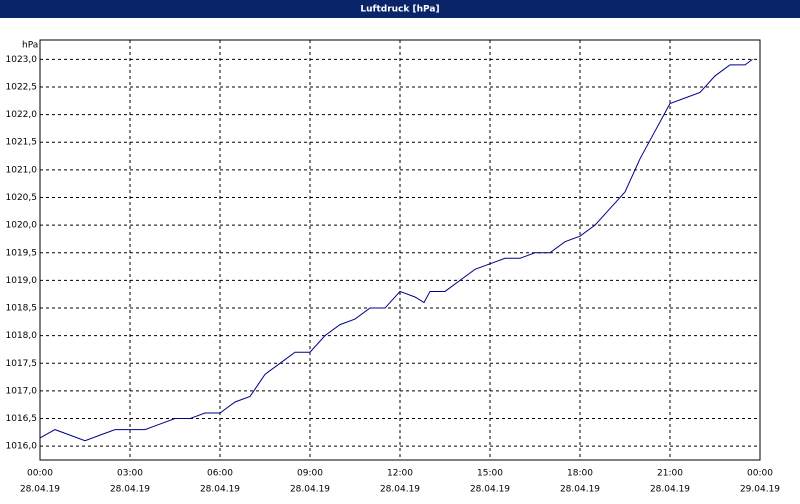 The width and height of the screenshot is (800, 504). What do you see at coordinates (22, 226) in the screenshot?
I see `y-tick-label: 1020,0` at bounding box center [22, 226].